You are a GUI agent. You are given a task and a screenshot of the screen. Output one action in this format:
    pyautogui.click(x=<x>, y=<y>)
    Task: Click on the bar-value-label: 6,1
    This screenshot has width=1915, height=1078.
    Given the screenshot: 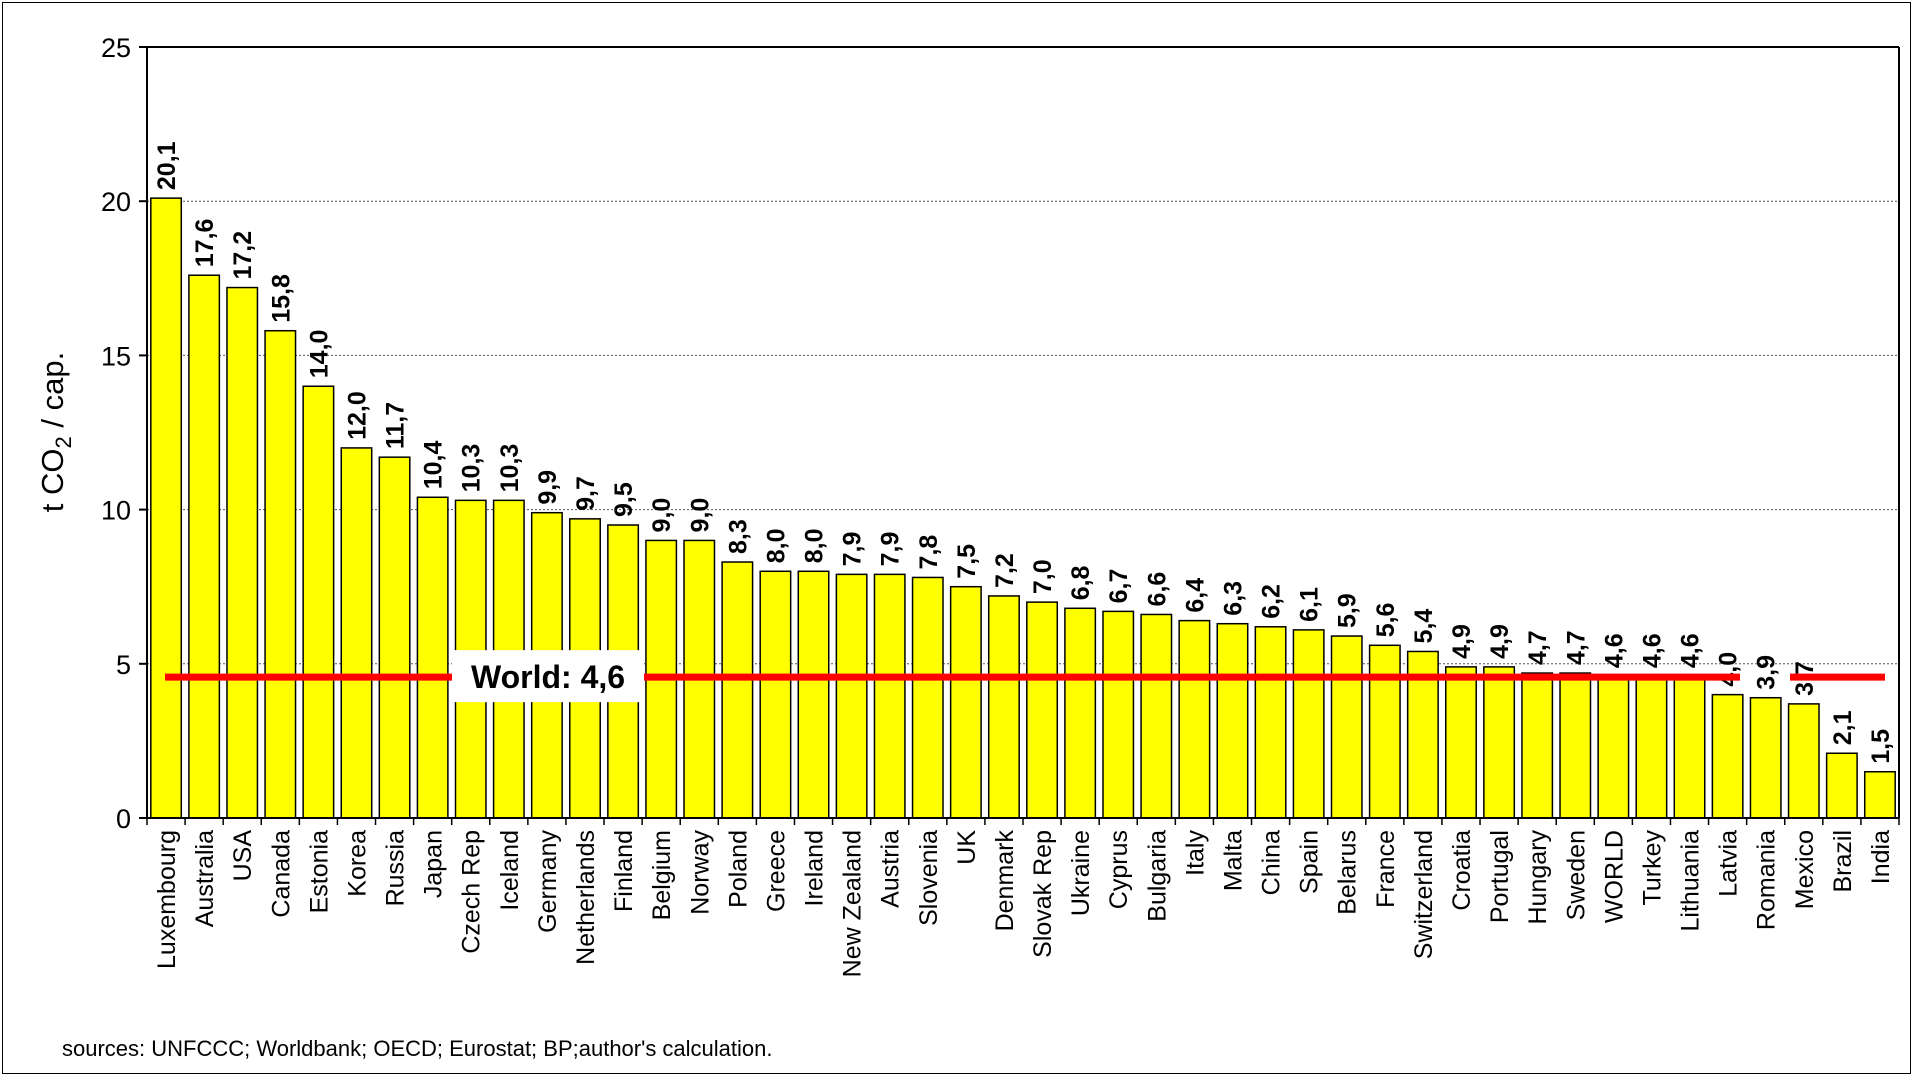 What is the action you would take?
    pyautogui.click(x=1310, y=604)
    